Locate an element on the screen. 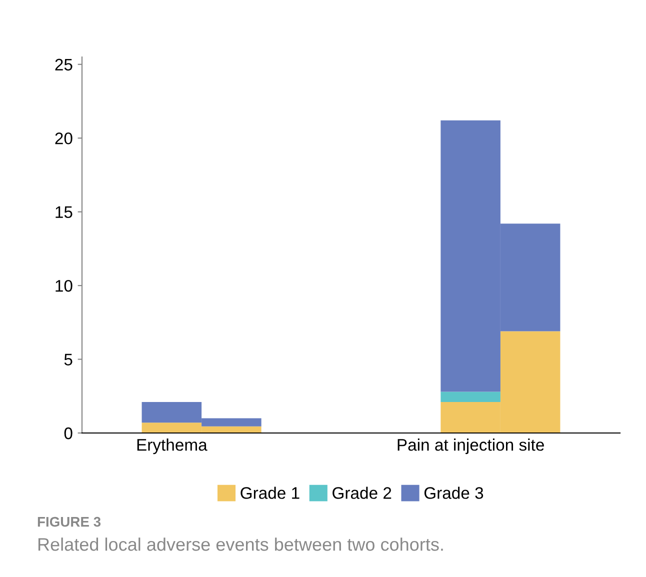 The width and height of the screenshot is (646, 577). y-tick-label: 15 is located at coordinates (64, 212).